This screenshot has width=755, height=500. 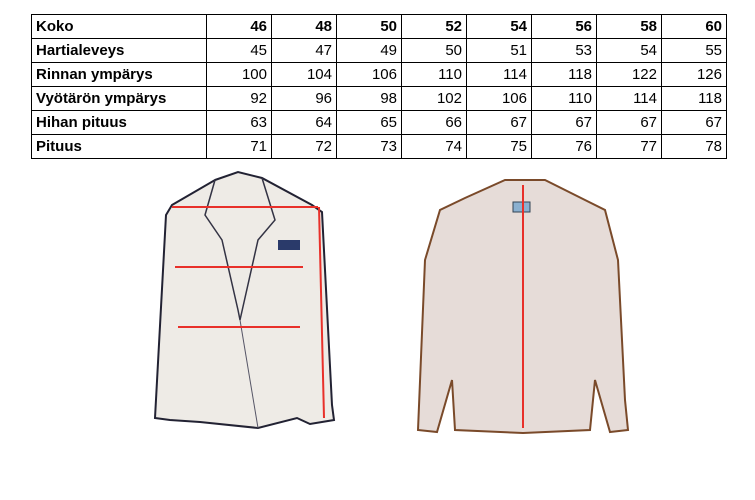 What do you see at coordinates (369, 98) in the screenshot?
I see `measure-cell: 98` at bounding box center [369, 98].